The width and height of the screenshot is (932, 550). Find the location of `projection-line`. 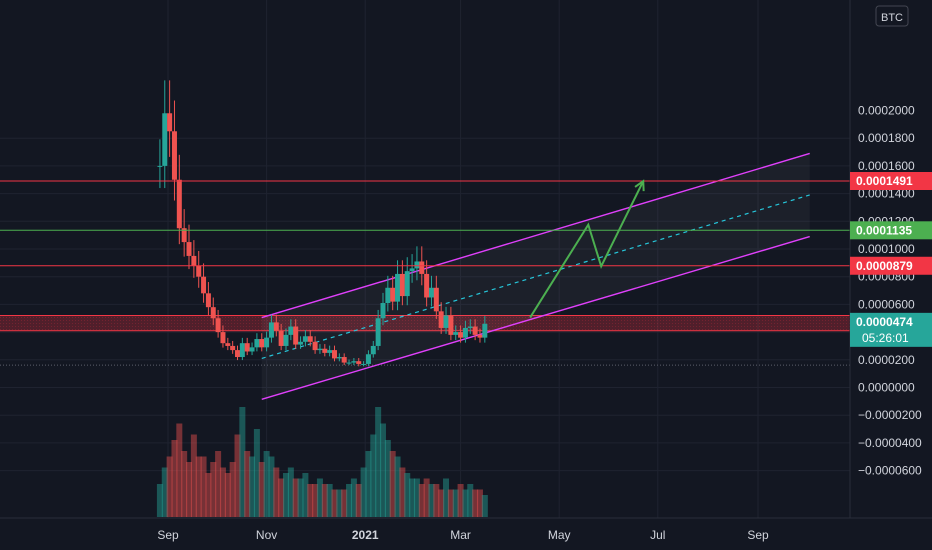

projection-line is located at coordinates (587, 249).